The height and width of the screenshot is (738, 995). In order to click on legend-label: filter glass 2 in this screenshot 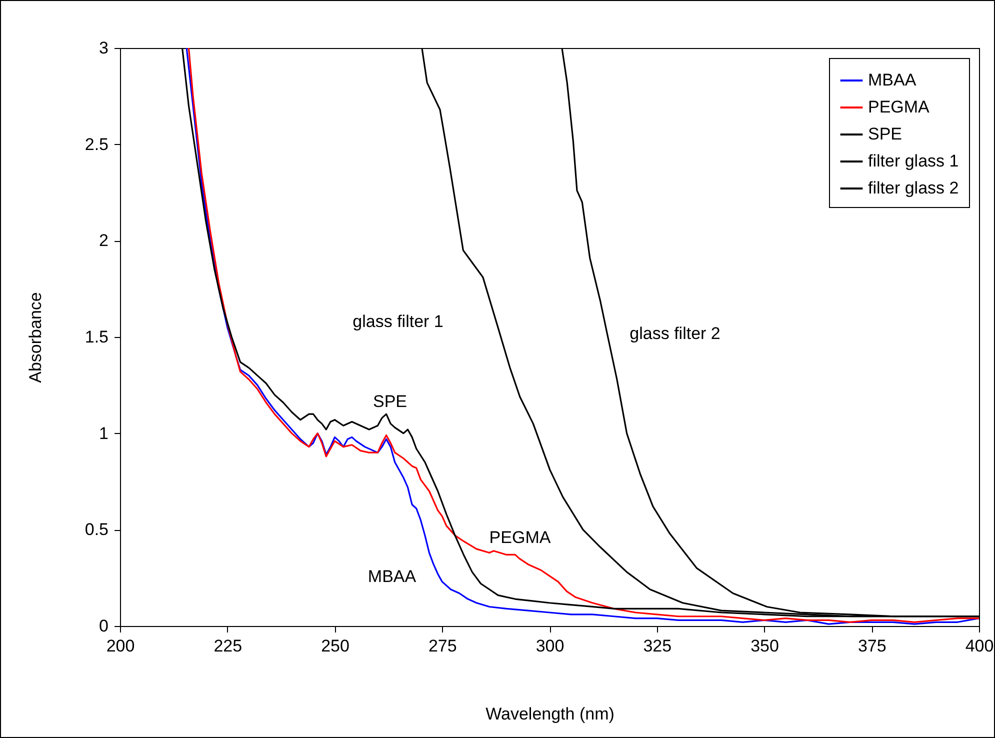, I will do `click(913, 188)`.